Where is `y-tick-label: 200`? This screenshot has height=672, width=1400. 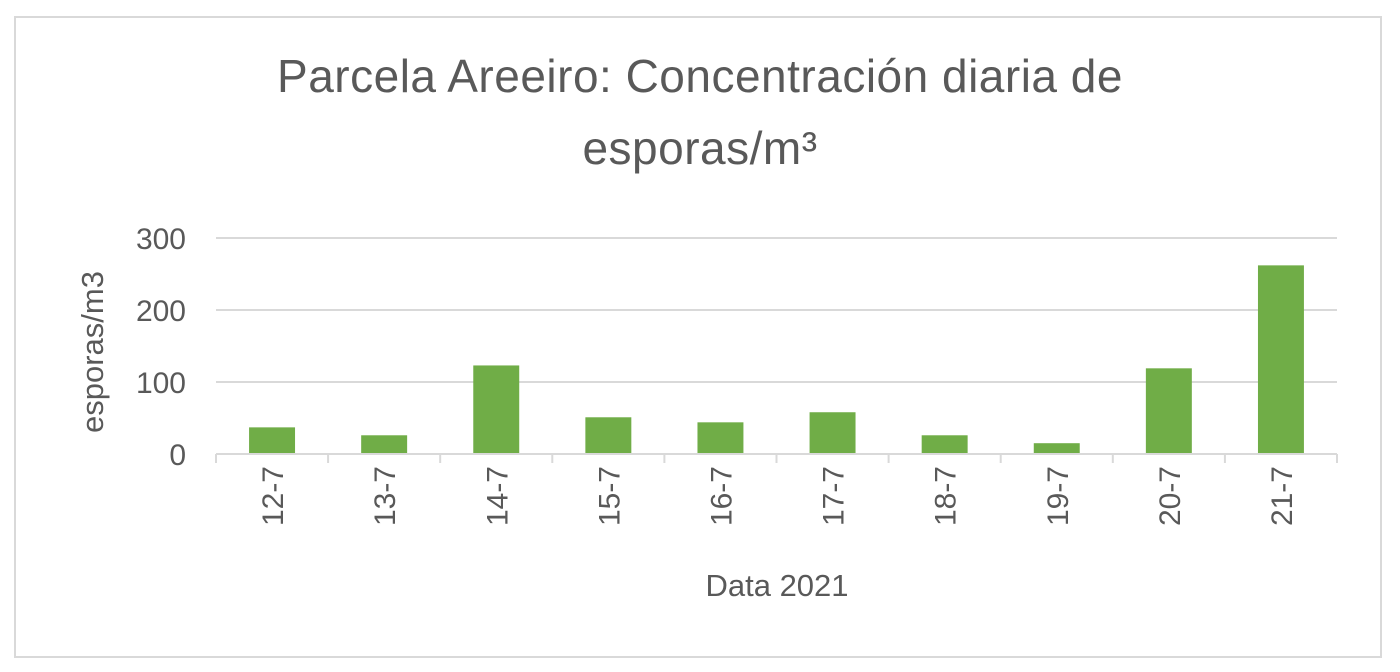
y-tick-label: 200 is located at coordinates (161, 311).